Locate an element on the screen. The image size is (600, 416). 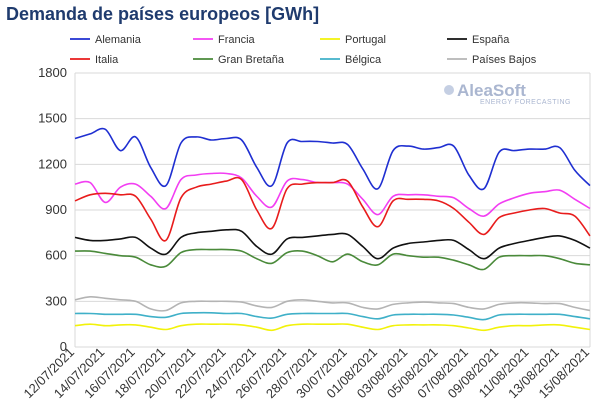
legend-label: Francia is located at coordinates (237, 40).